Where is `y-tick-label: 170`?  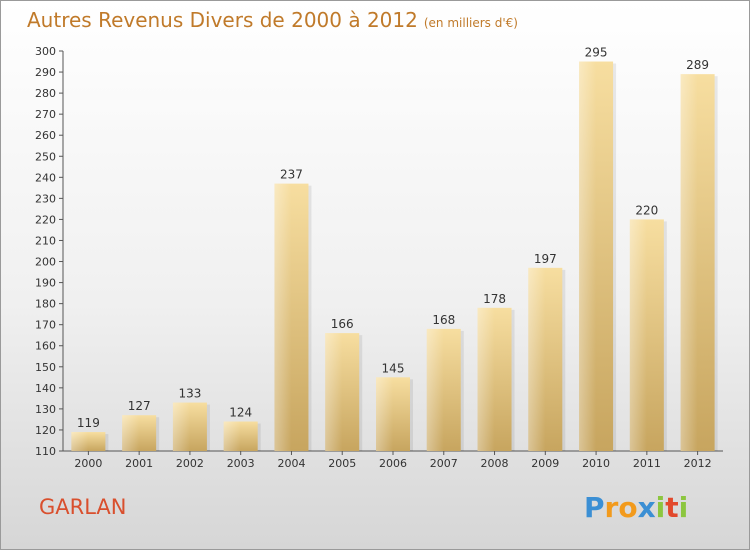
y-tick-label: 170 is located at coordinates (45, 325).